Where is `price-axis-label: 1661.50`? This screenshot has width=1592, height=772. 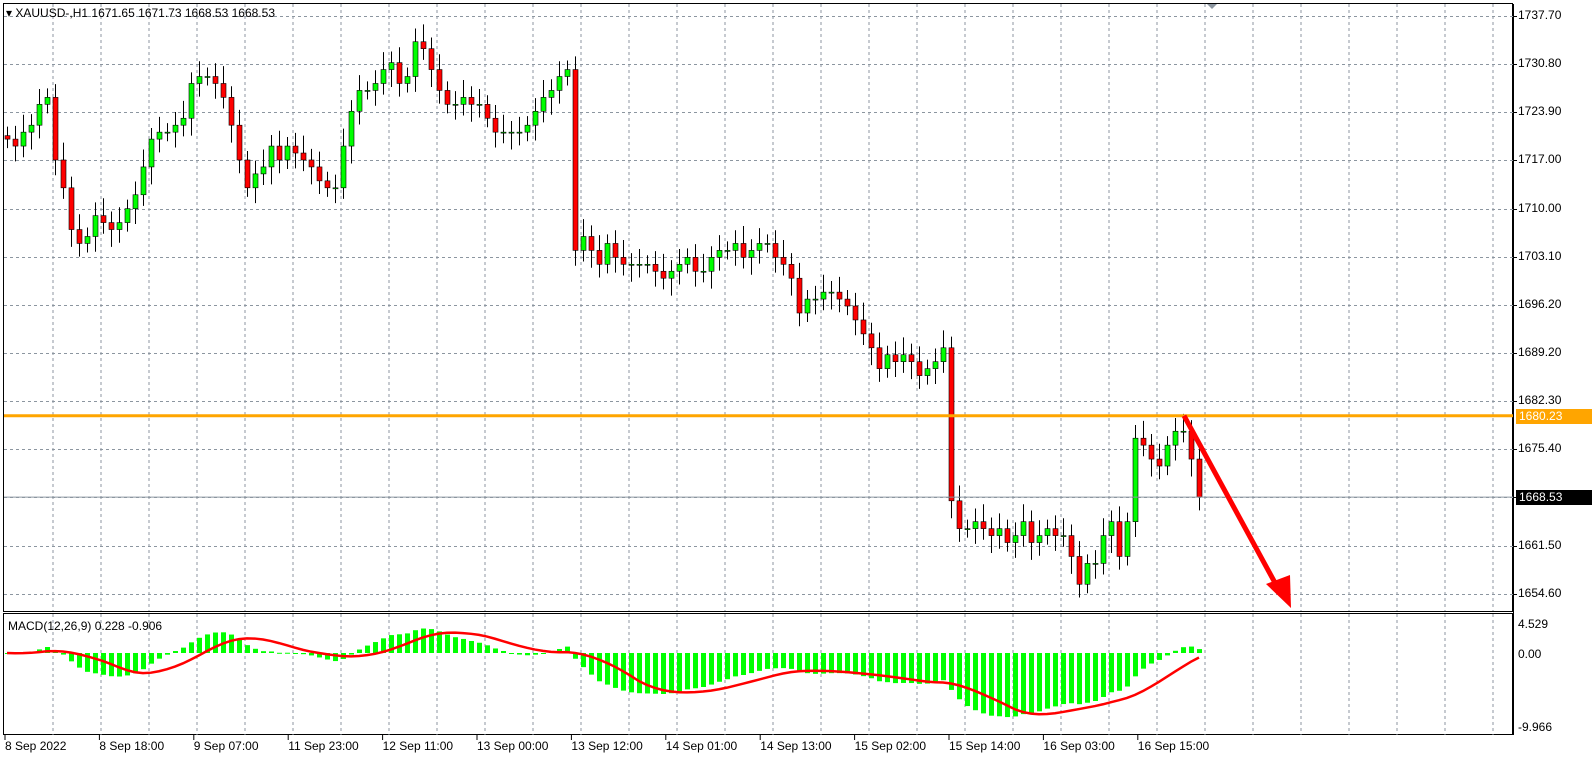
price-axis-label: 1661.50 is located at coordinates (1540, 545).